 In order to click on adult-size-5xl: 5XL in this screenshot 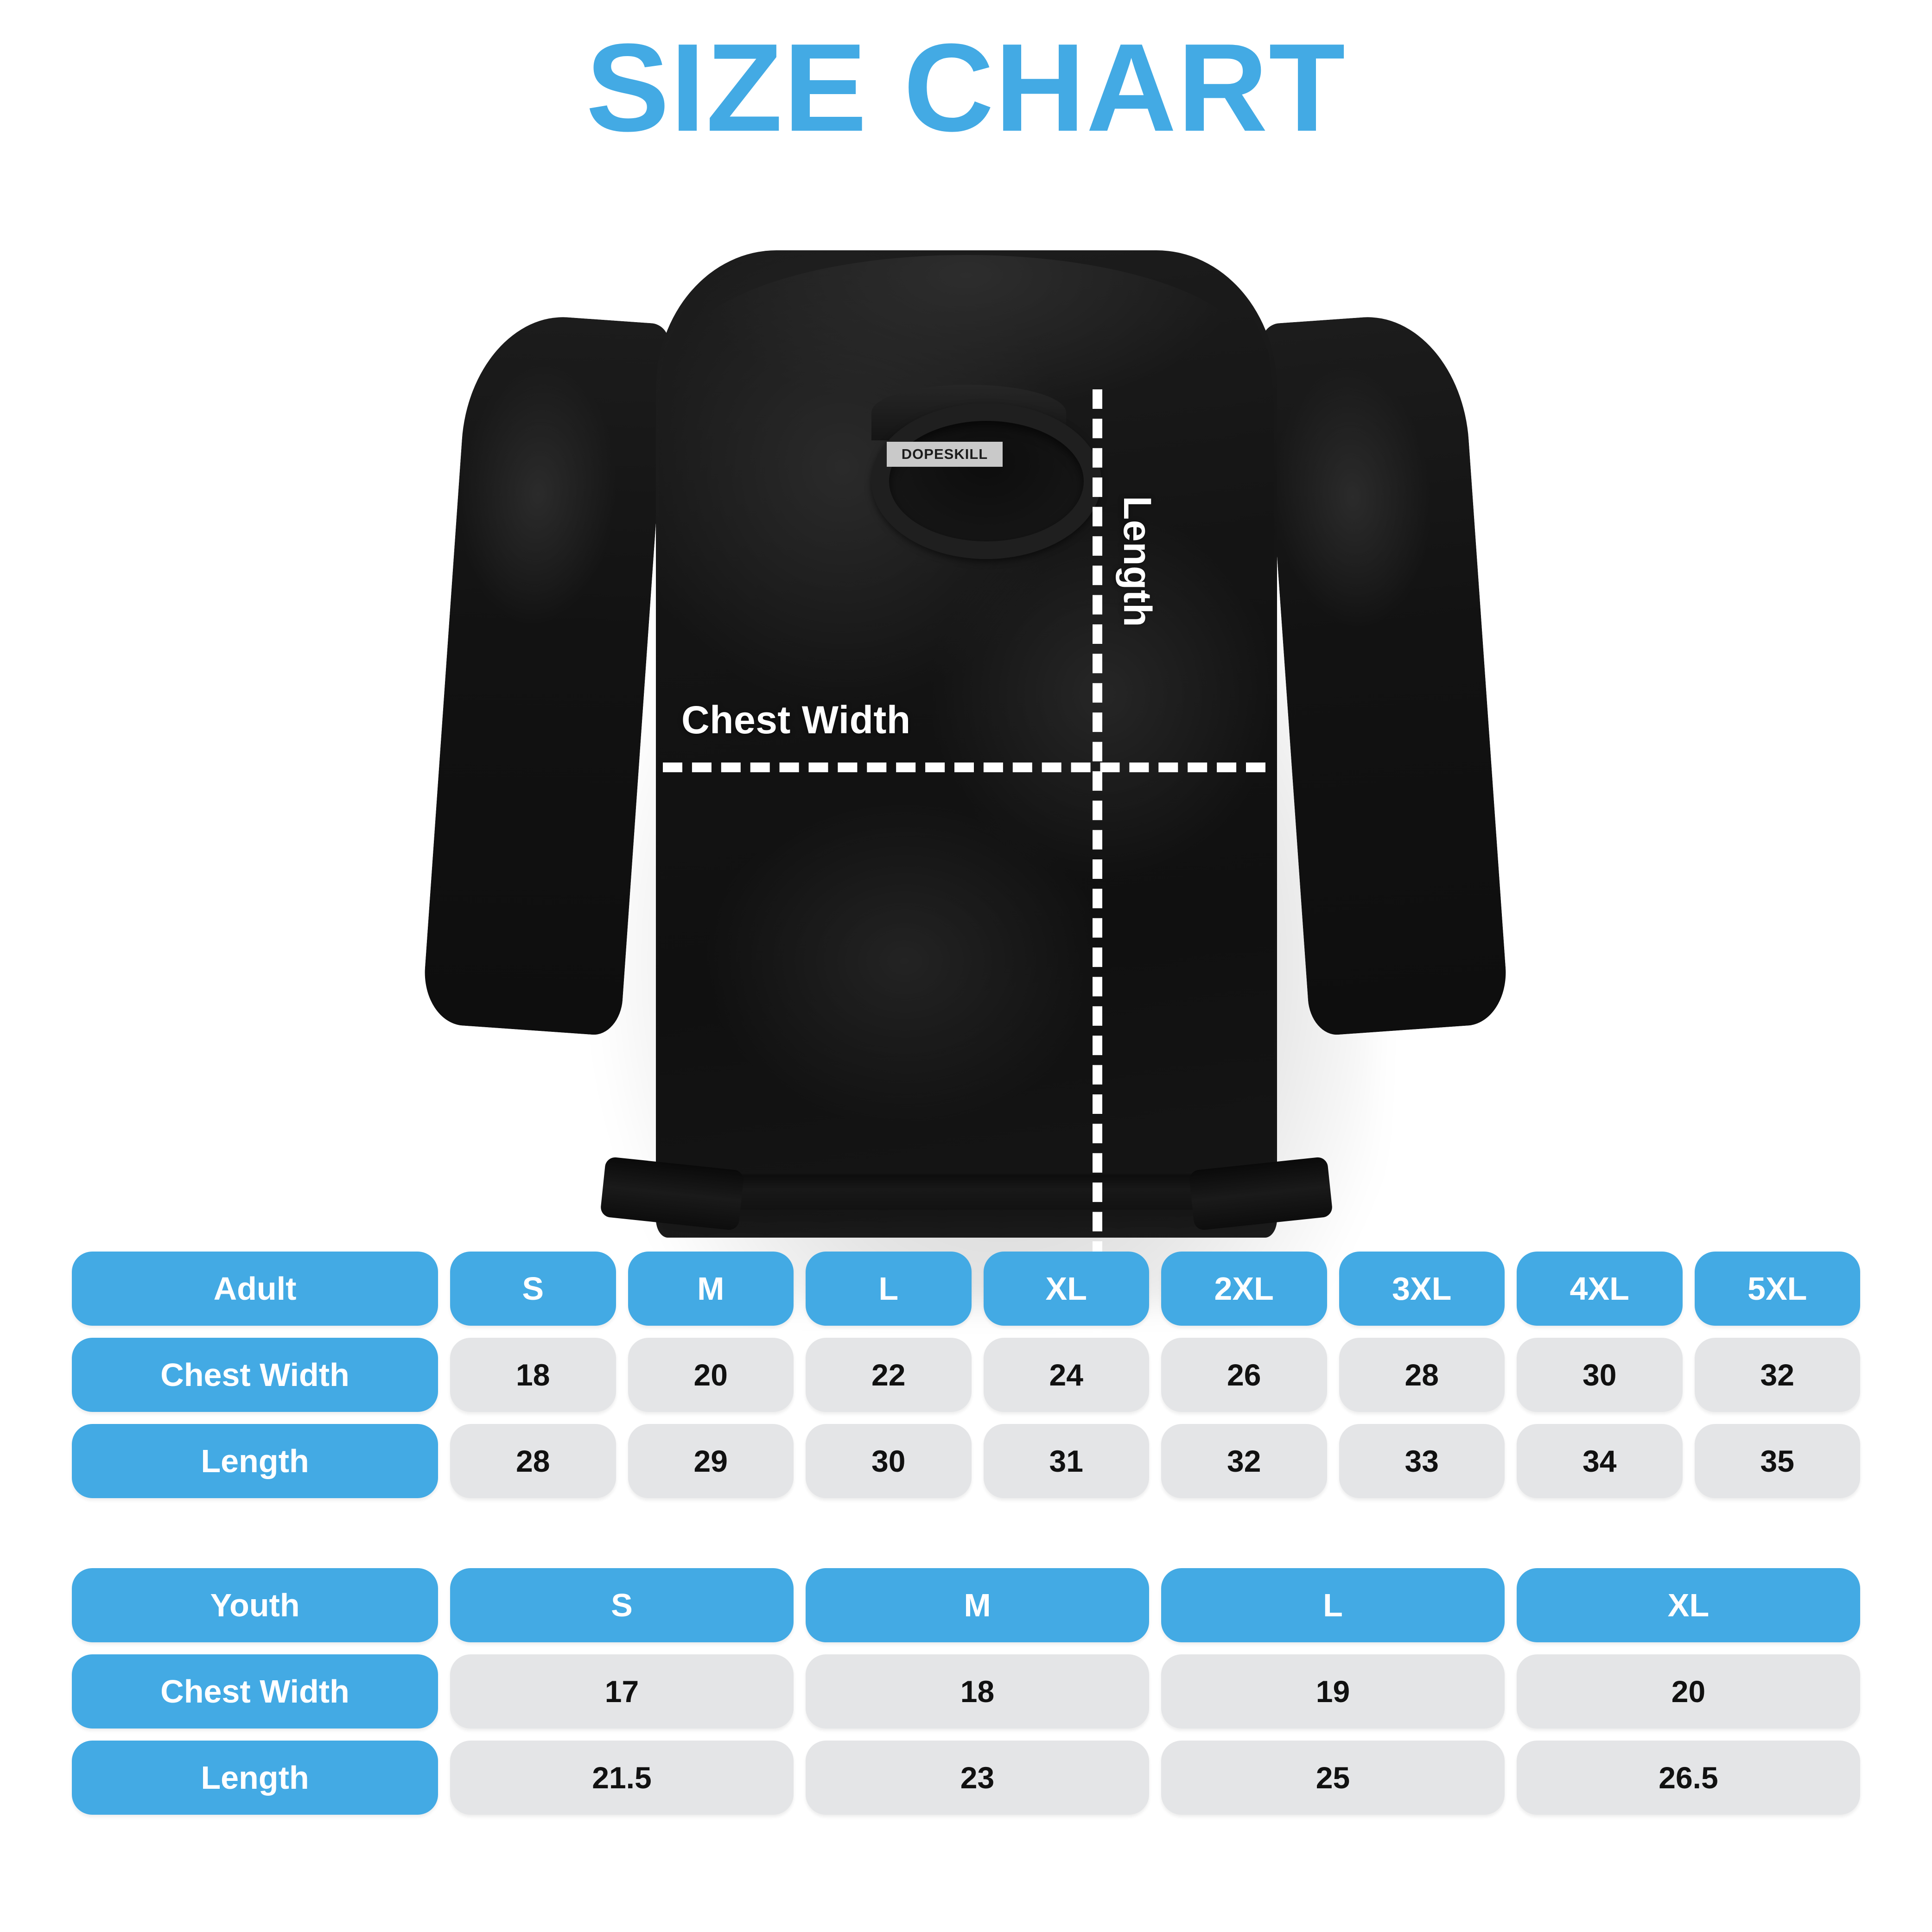, I will do `click(1777, 1289)`.